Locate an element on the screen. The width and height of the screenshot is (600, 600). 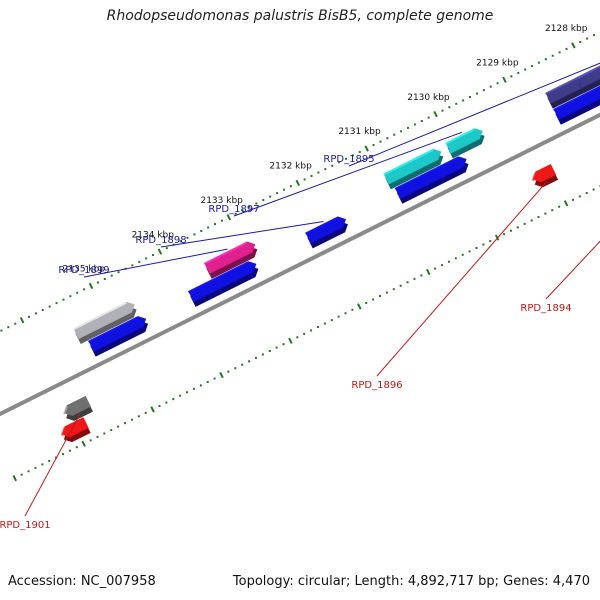
accession-label: Accession: NC_007958 is located at coordinates (82, 581).